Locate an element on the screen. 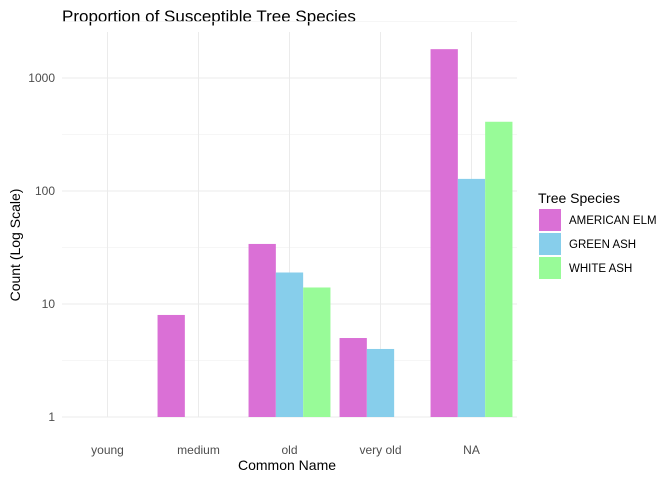 This screenshot has width=672, height=480. x-axis-label: Common Name is located at coordinates (287, 465).